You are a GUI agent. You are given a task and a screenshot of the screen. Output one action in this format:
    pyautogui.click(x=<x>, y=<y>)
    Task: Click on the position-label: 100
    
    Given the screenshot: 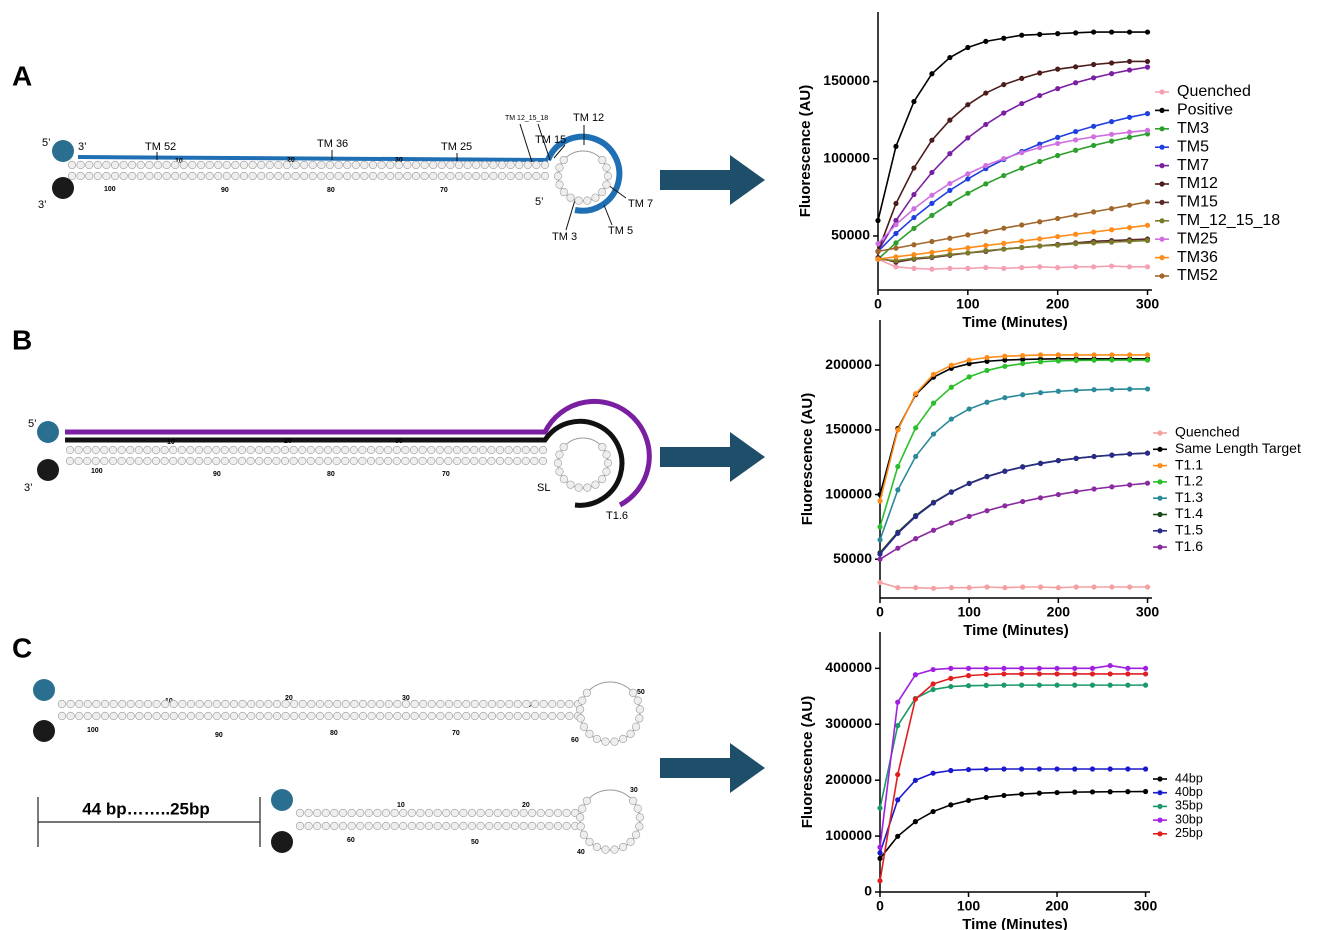 What is the action you would take?
    pyautogui.click(x=93, y=730)
    